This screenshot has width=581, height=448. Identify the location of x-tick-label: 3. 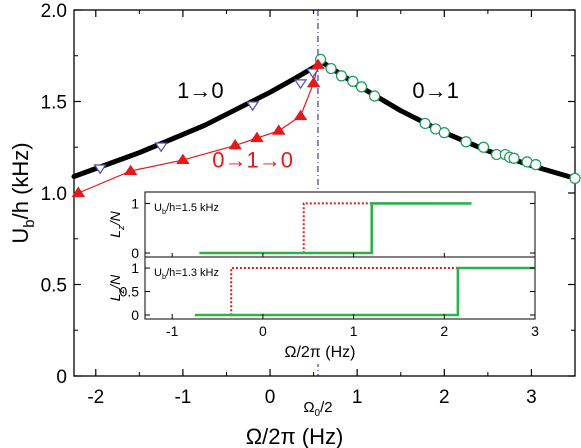
(531, 397).